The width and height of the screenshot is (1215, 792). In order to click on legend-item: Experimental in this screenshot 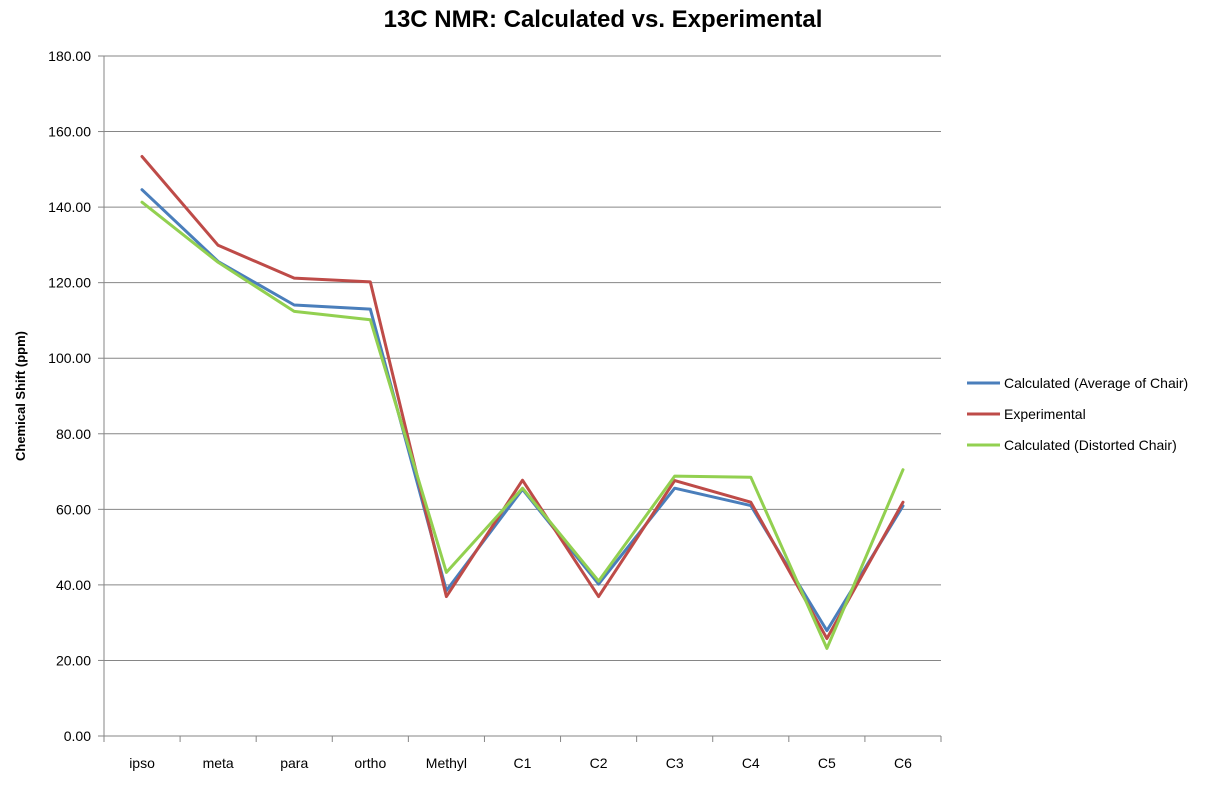, I will do `click(1026, 414)`.